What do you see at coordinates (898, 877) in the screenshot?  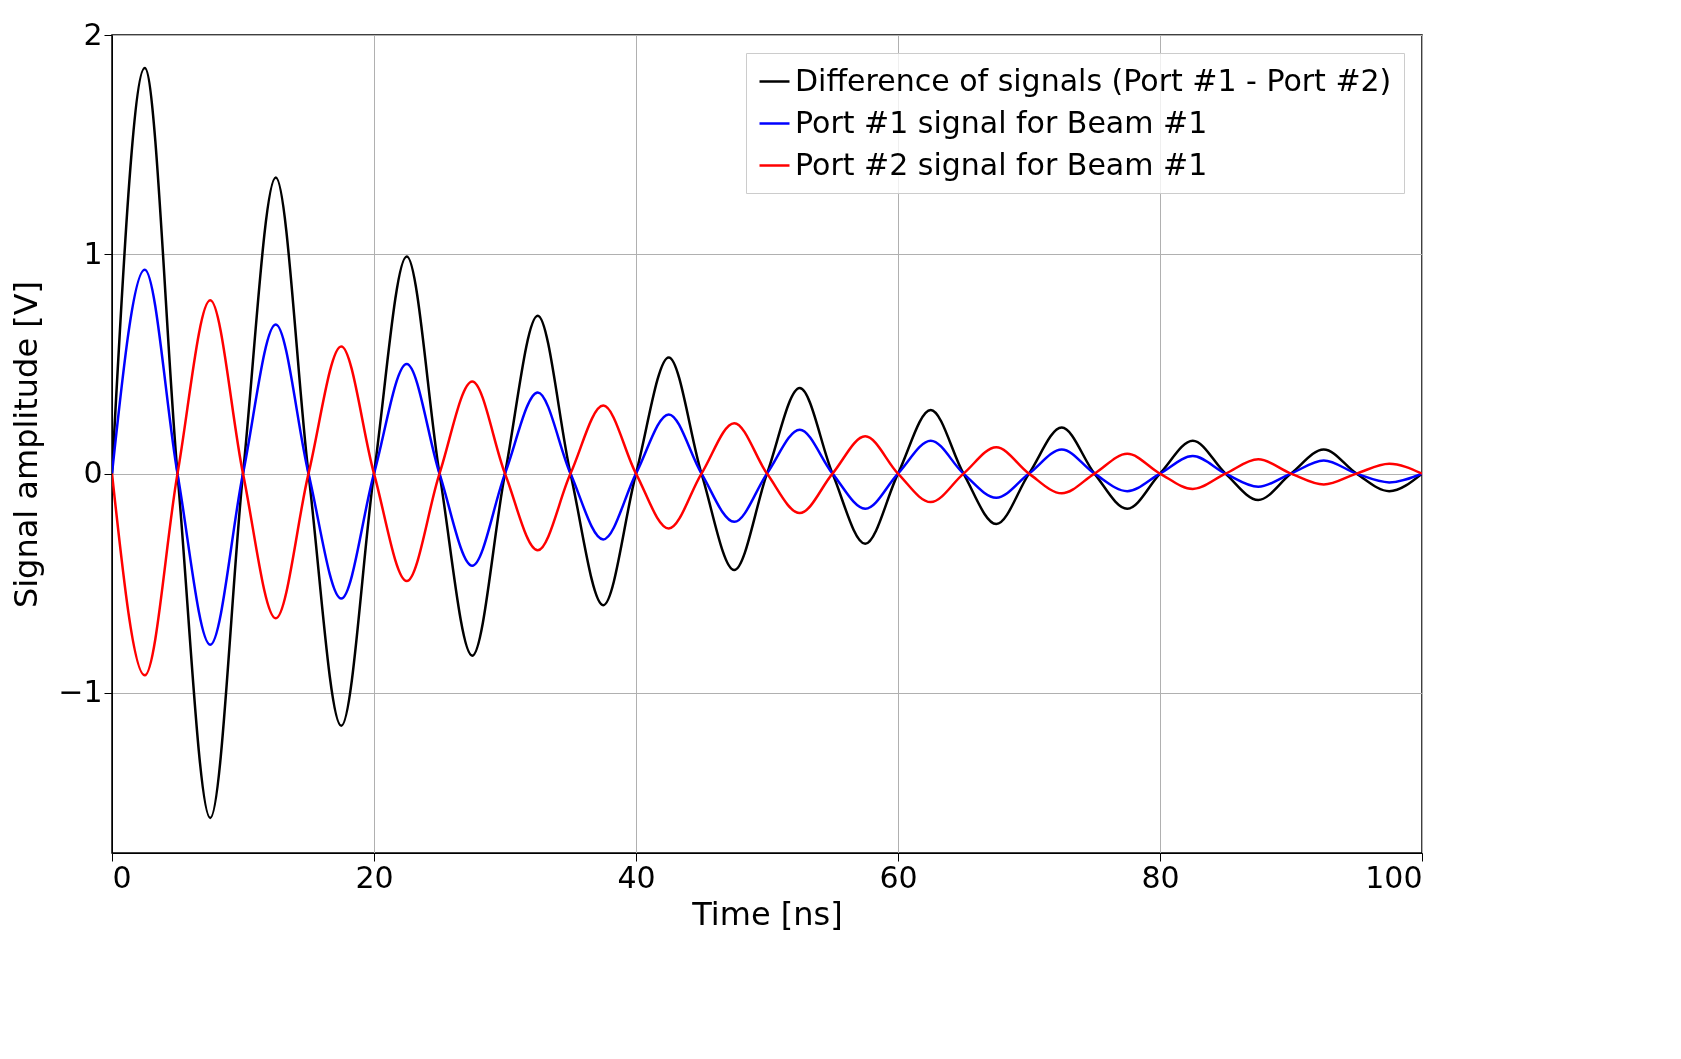 I see `x-tick-label: 60` at bounding box center [898, 877].